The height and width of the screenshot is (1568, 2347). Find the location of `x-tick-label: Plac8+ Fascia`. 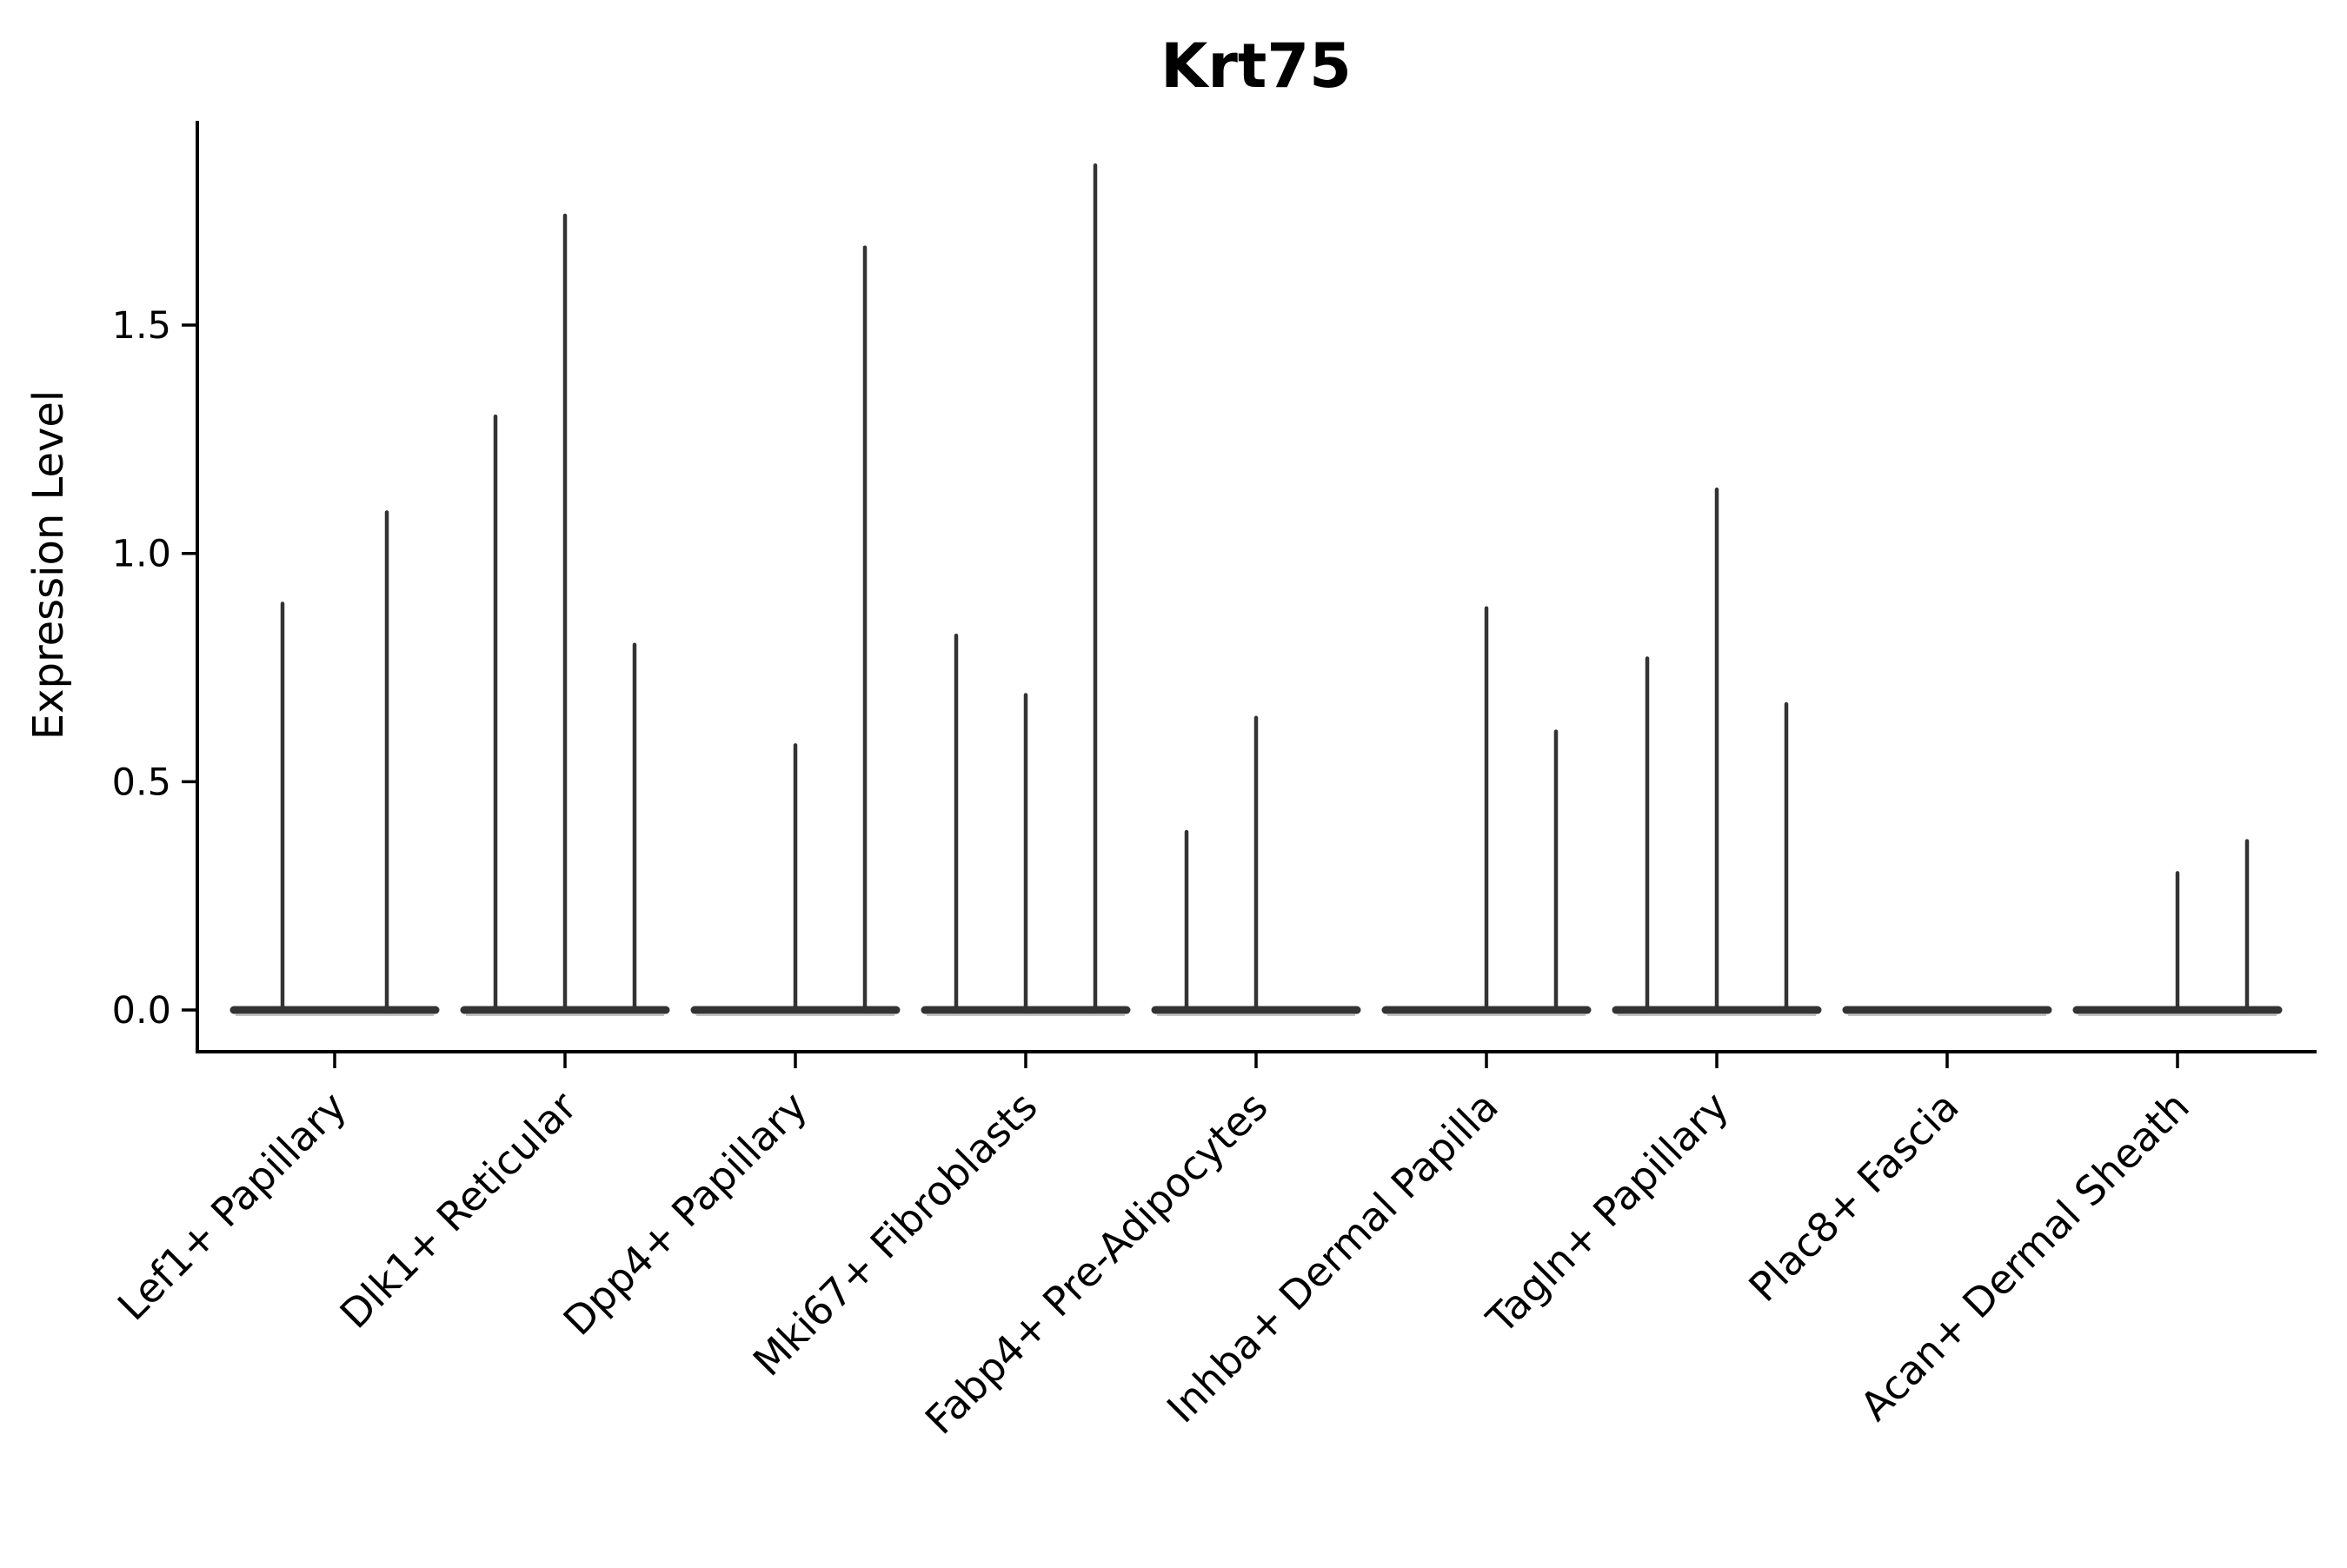

x-tick-label: Plac8+ Fascia is located at coordinates (1853, 1197).